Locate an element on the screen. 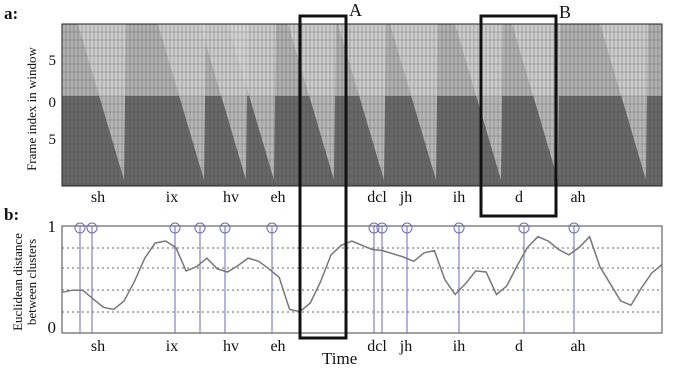 The height and width of the screenshot is (372, 677). panel-b-xlabel: Time is located at coordinates (340, 358).